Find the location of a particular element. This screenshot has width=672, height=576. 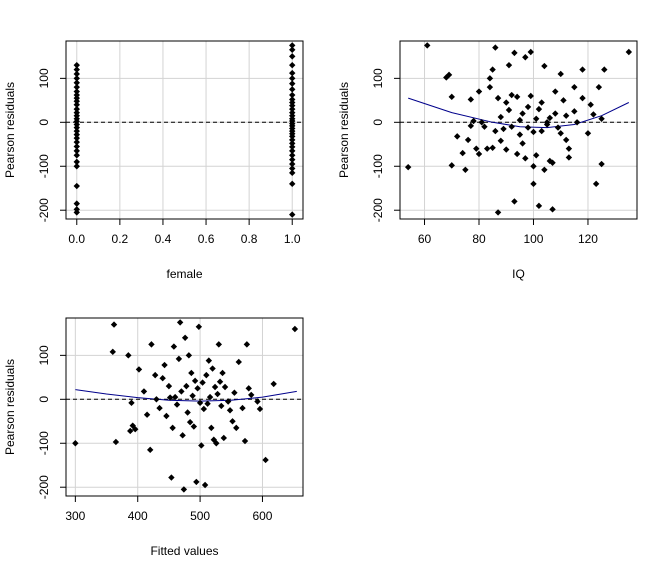

y-tick-label: 0 is located at coordinates (378, 122).